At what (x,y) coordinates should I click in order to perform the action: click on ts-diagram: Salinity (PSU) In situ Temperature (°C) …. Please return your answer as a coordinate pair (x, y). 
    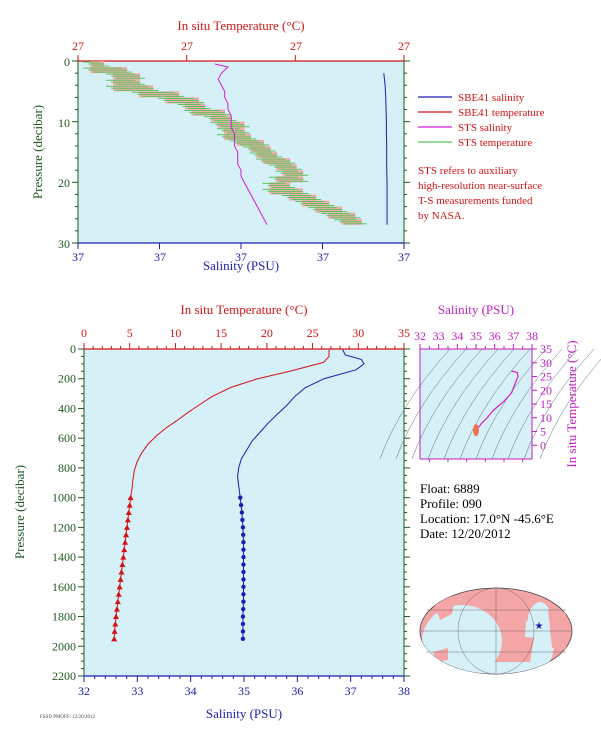
    Looking at the image, I should click on (490, 385).